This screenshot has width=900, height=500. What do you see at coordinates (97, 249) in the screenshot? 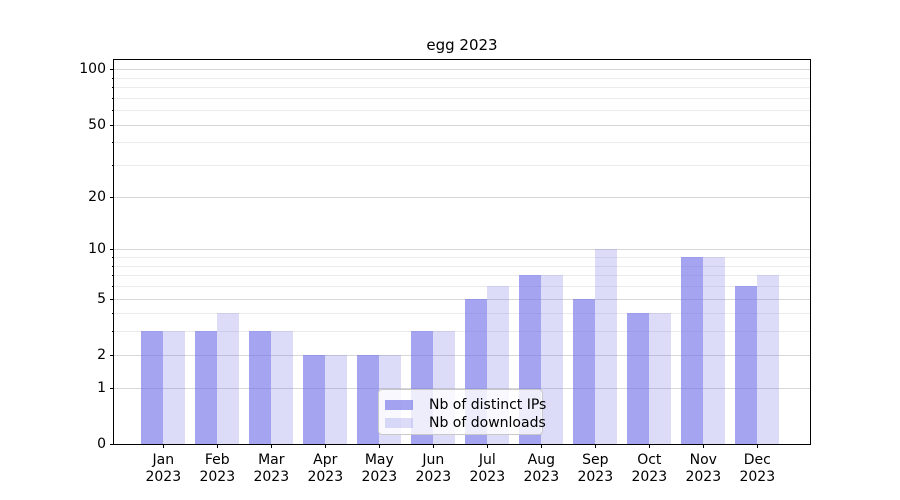
I see `y-tick-label: 10` at bounding box center [97, 249].